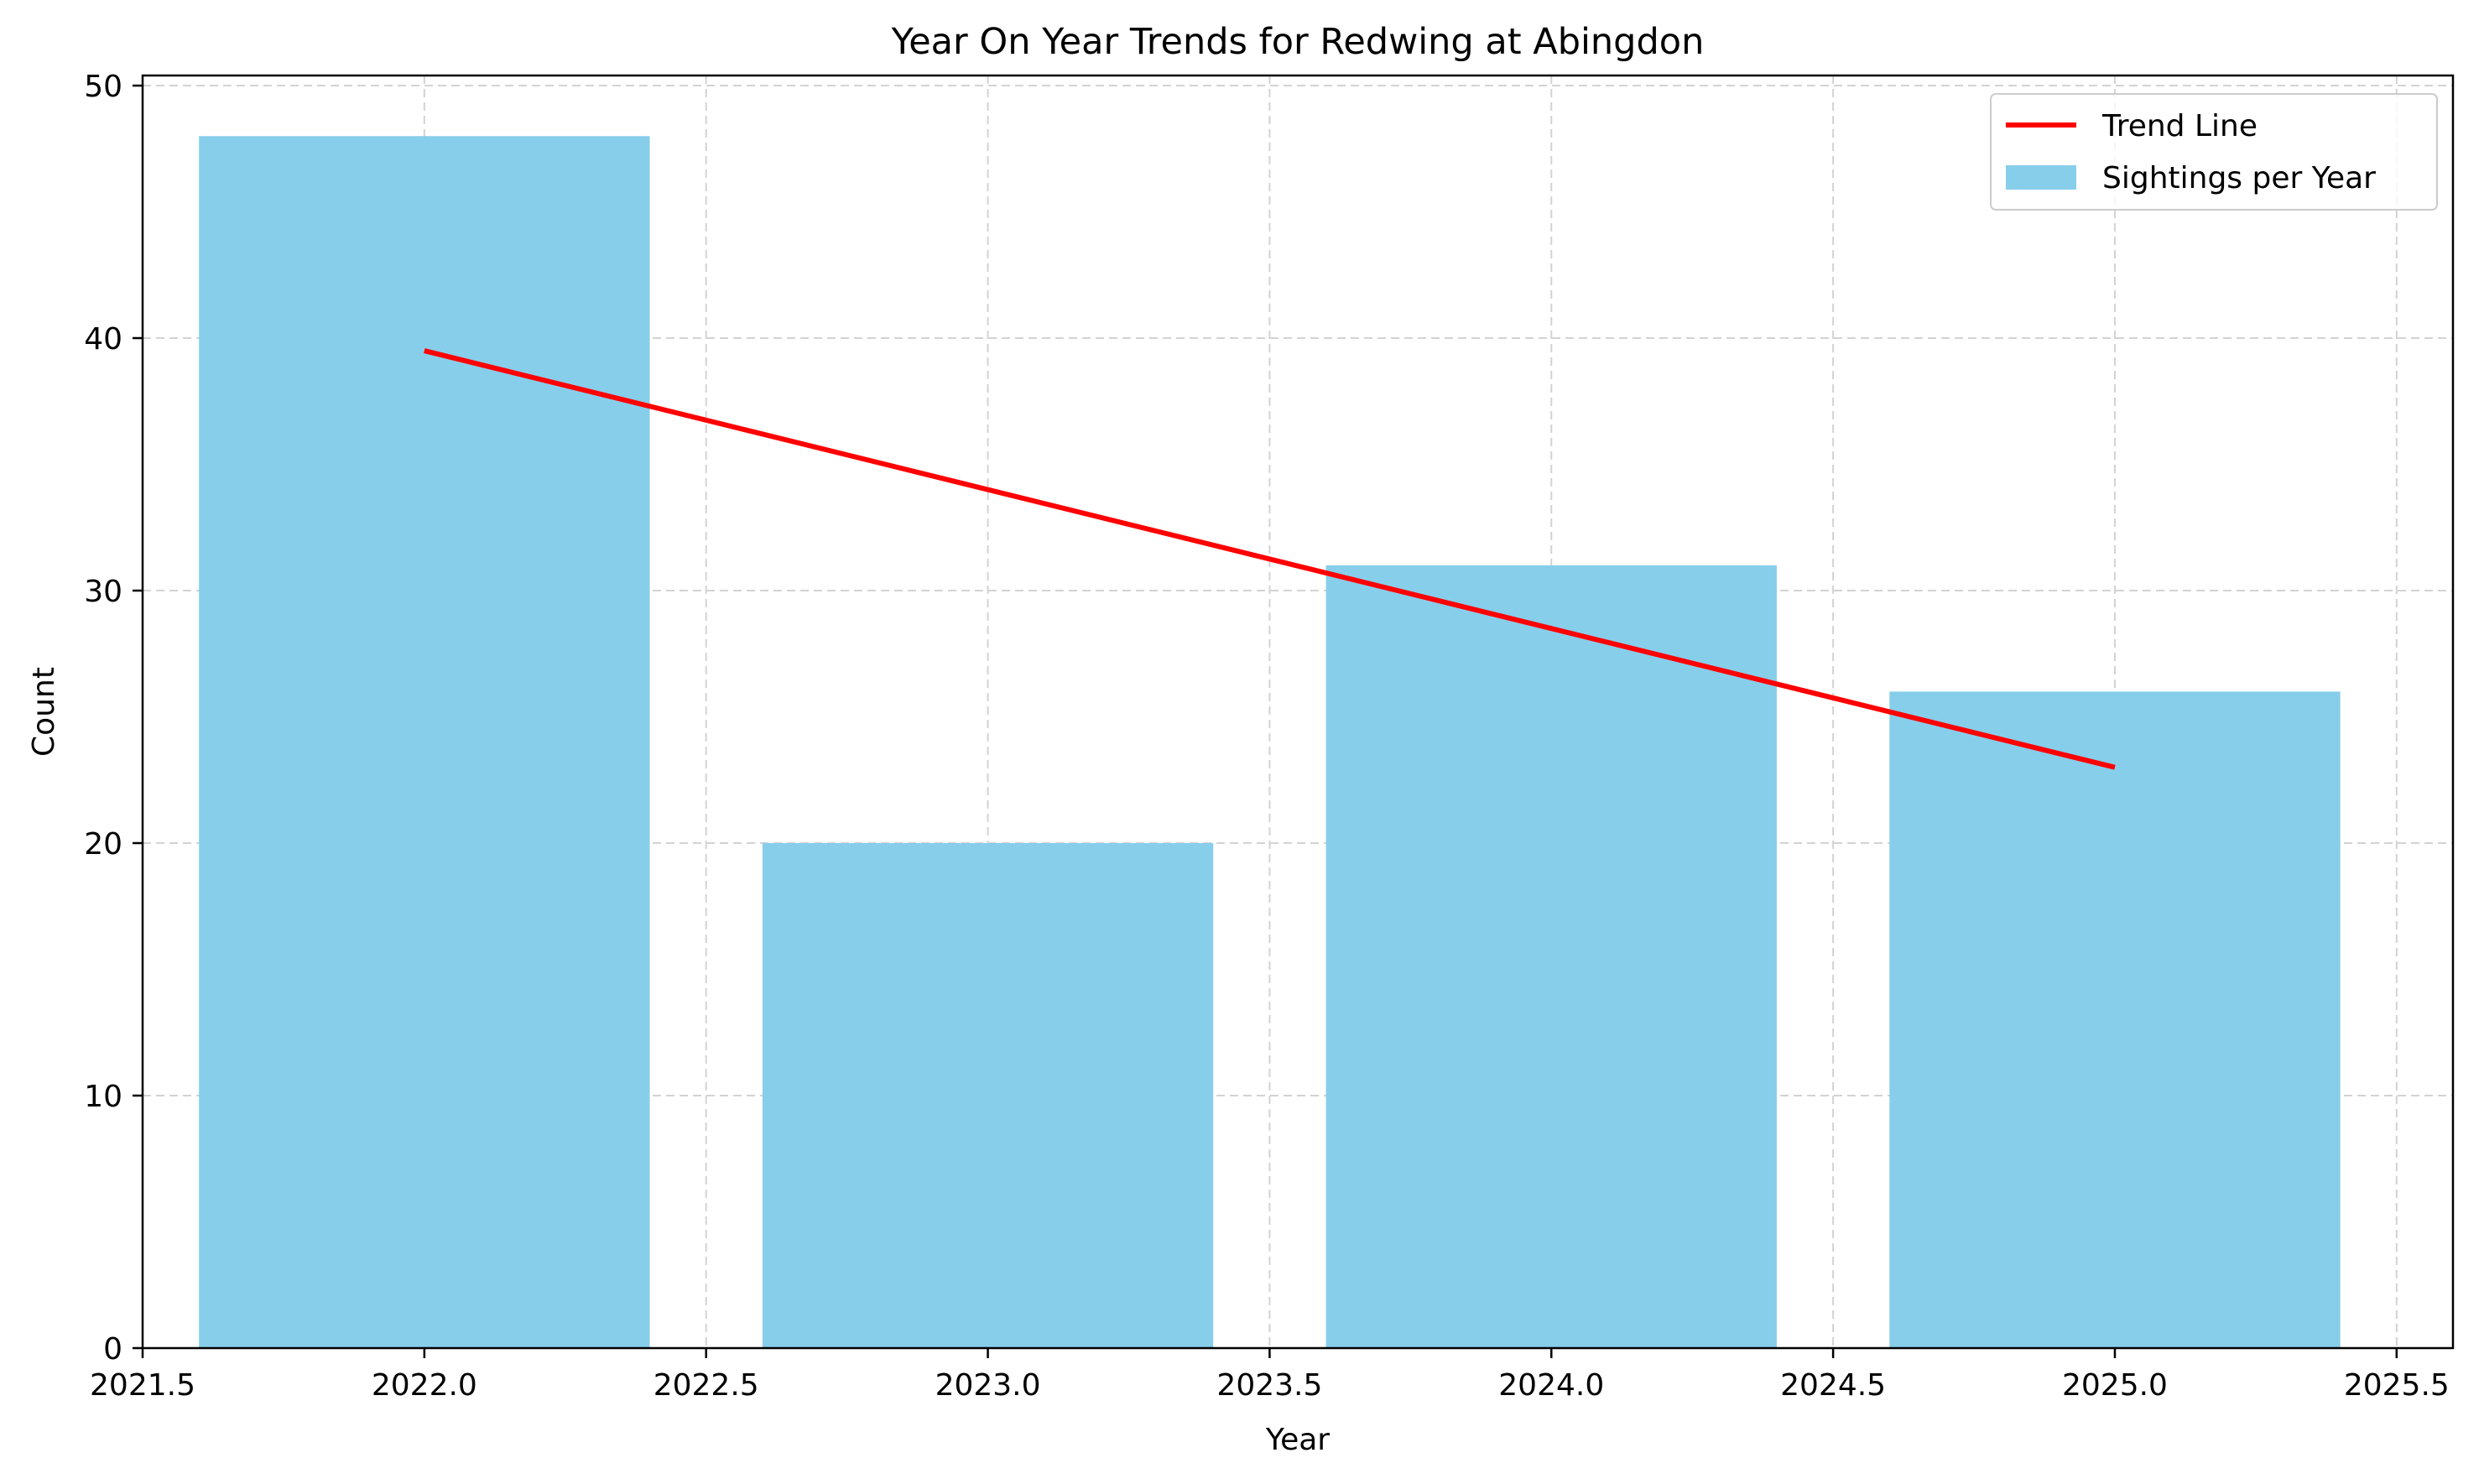 This screenshot has width=2484, height=1484. I want to click on y-tick-label: 30, so click(103, 592).